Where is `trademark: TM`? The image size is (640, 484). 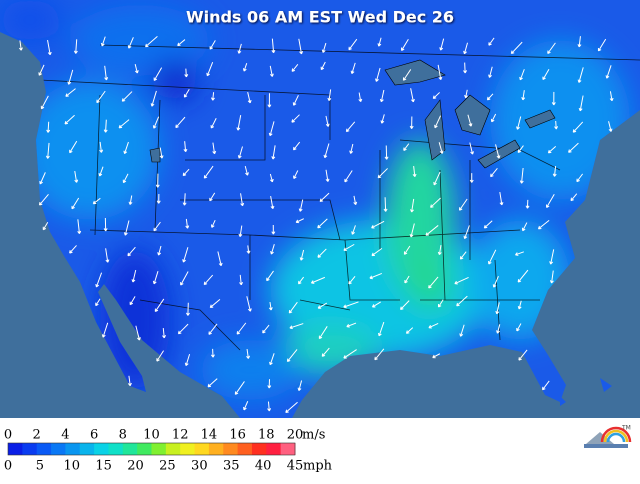 trademark: TM is located at coordinates (626, 428).